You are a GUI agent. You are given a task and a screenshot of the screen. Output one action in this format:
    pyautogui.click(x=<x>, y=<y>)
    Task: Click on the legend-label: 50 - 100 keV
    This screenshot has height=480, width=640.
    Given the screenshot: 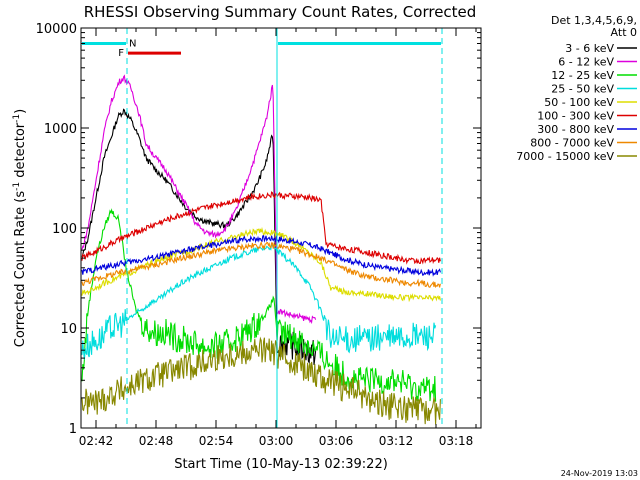 What is the action you would take?
    pyautogui.click(x=579, y=102)
    